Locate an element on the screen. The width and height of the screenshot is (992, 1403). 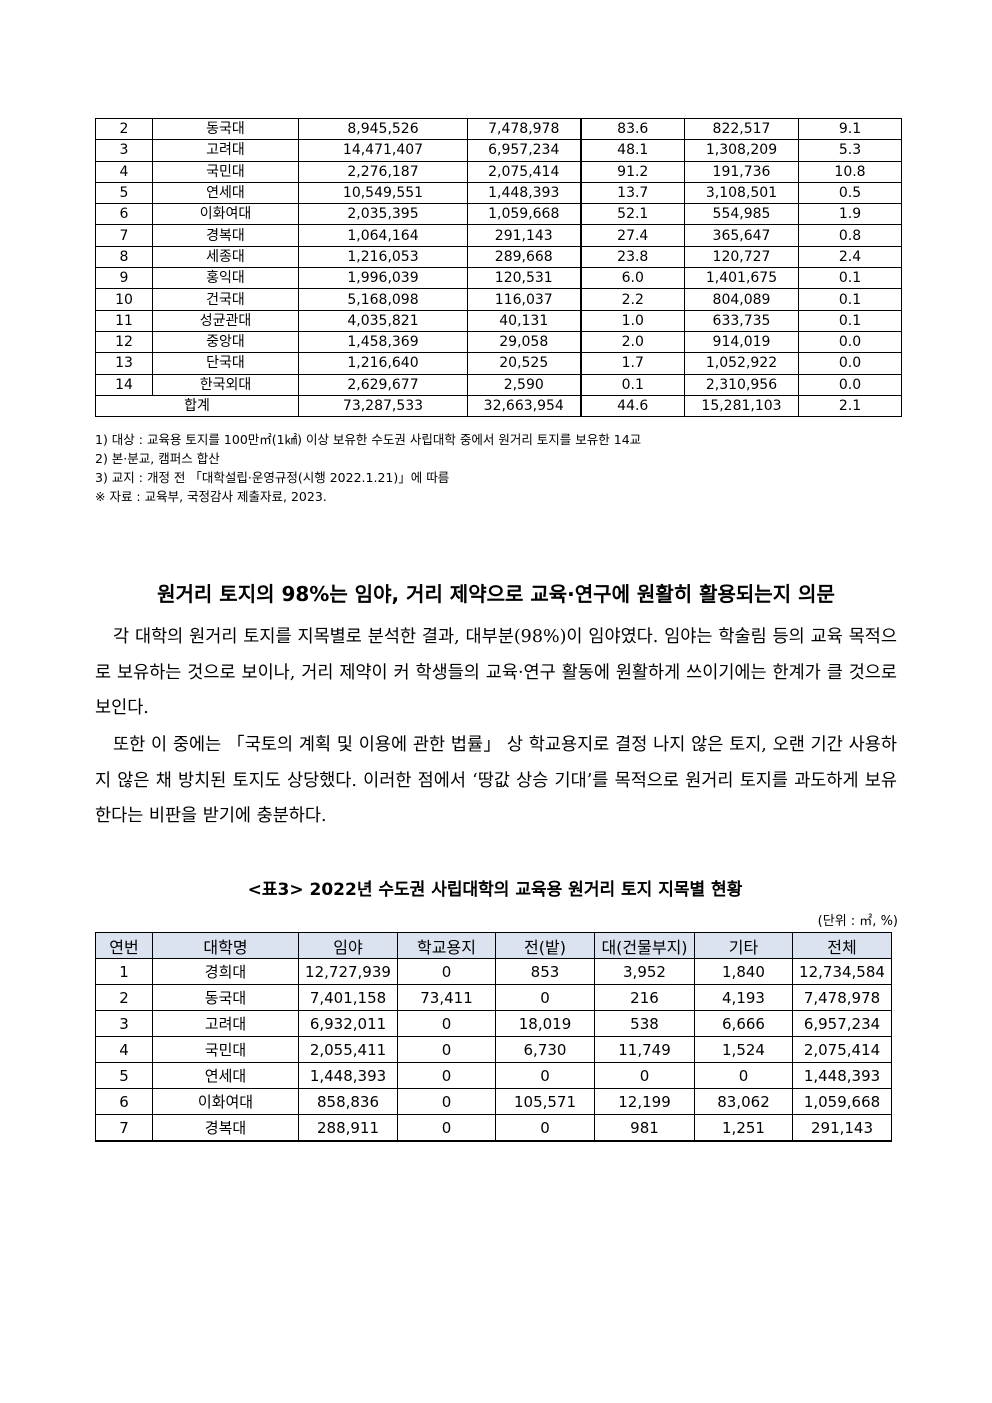
table-cell: 120,727 is located at coordinates (741, 257).